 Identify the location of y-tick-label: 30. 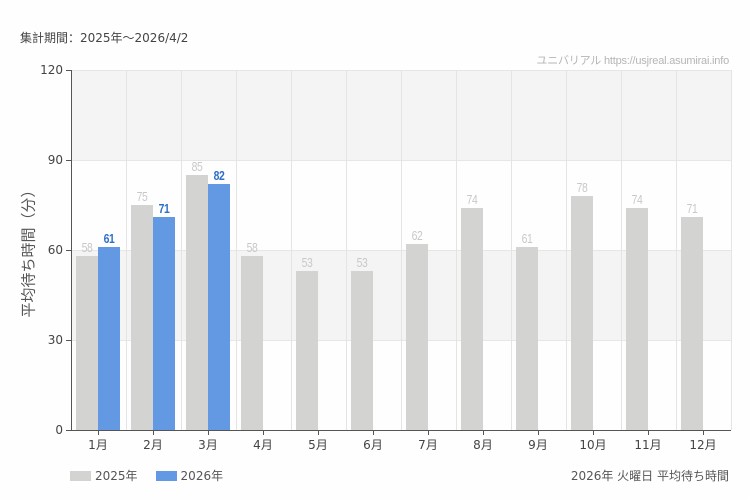
(55, 340).